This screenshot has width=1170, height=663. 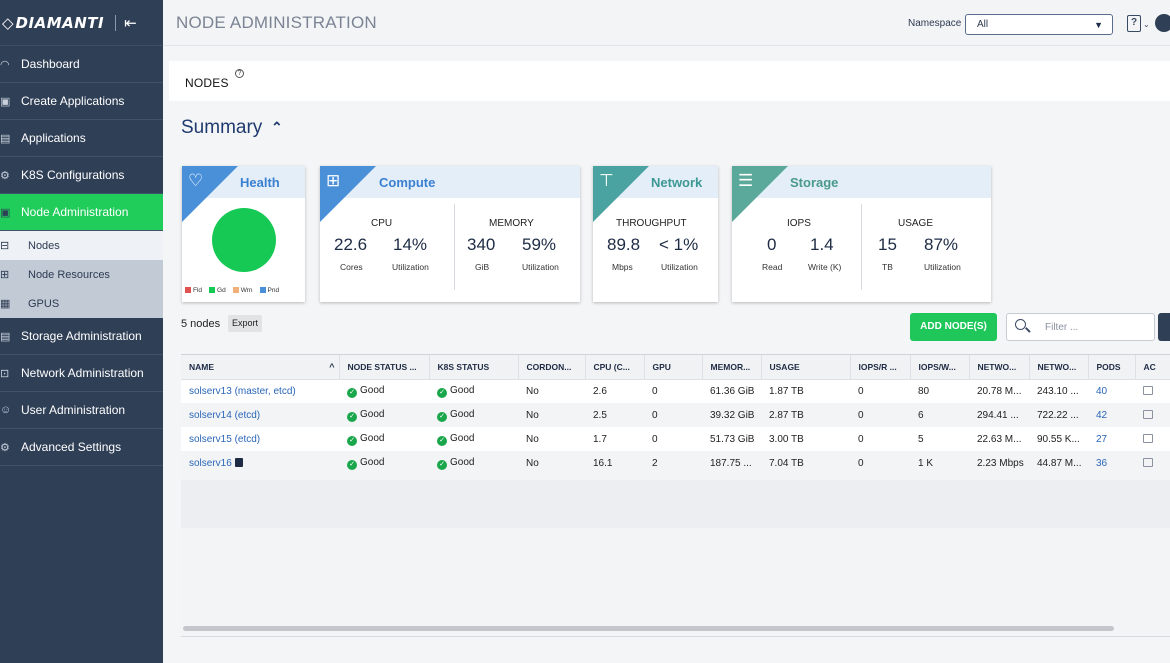 What do you see at coordinates (276, 22) in the screenshot?
I see `page-title: NODE ADMINISTRATION` at bounding box center [276, 22].